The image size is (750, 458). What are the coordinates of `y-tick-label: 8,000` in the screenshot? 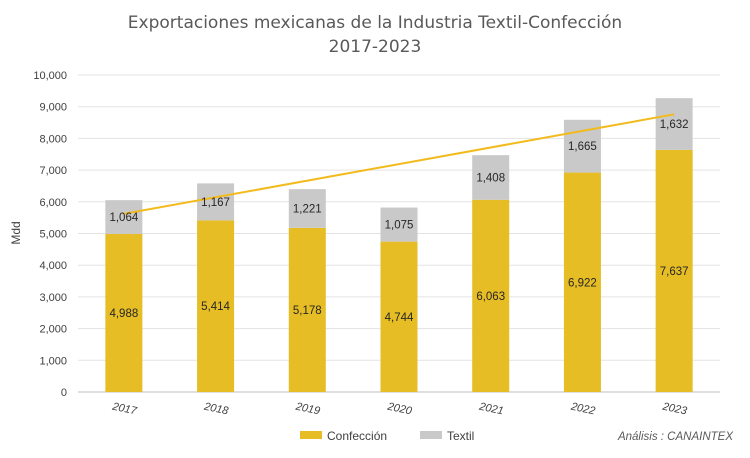 It's located at (53, 139).